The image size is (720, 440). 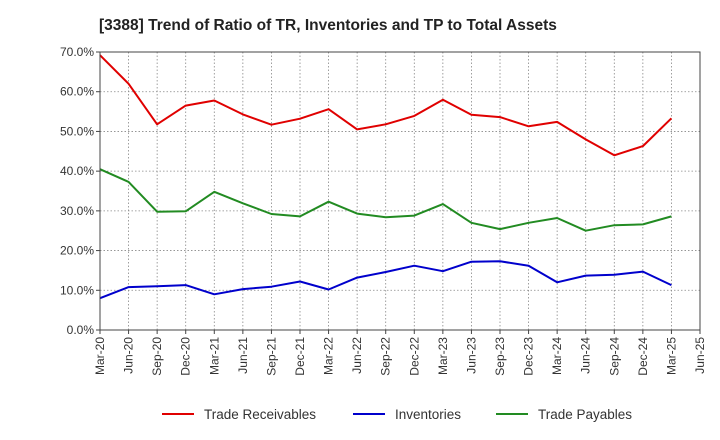 I want to click on x-tick-label: Mar-24, so click(x=557, y=356).